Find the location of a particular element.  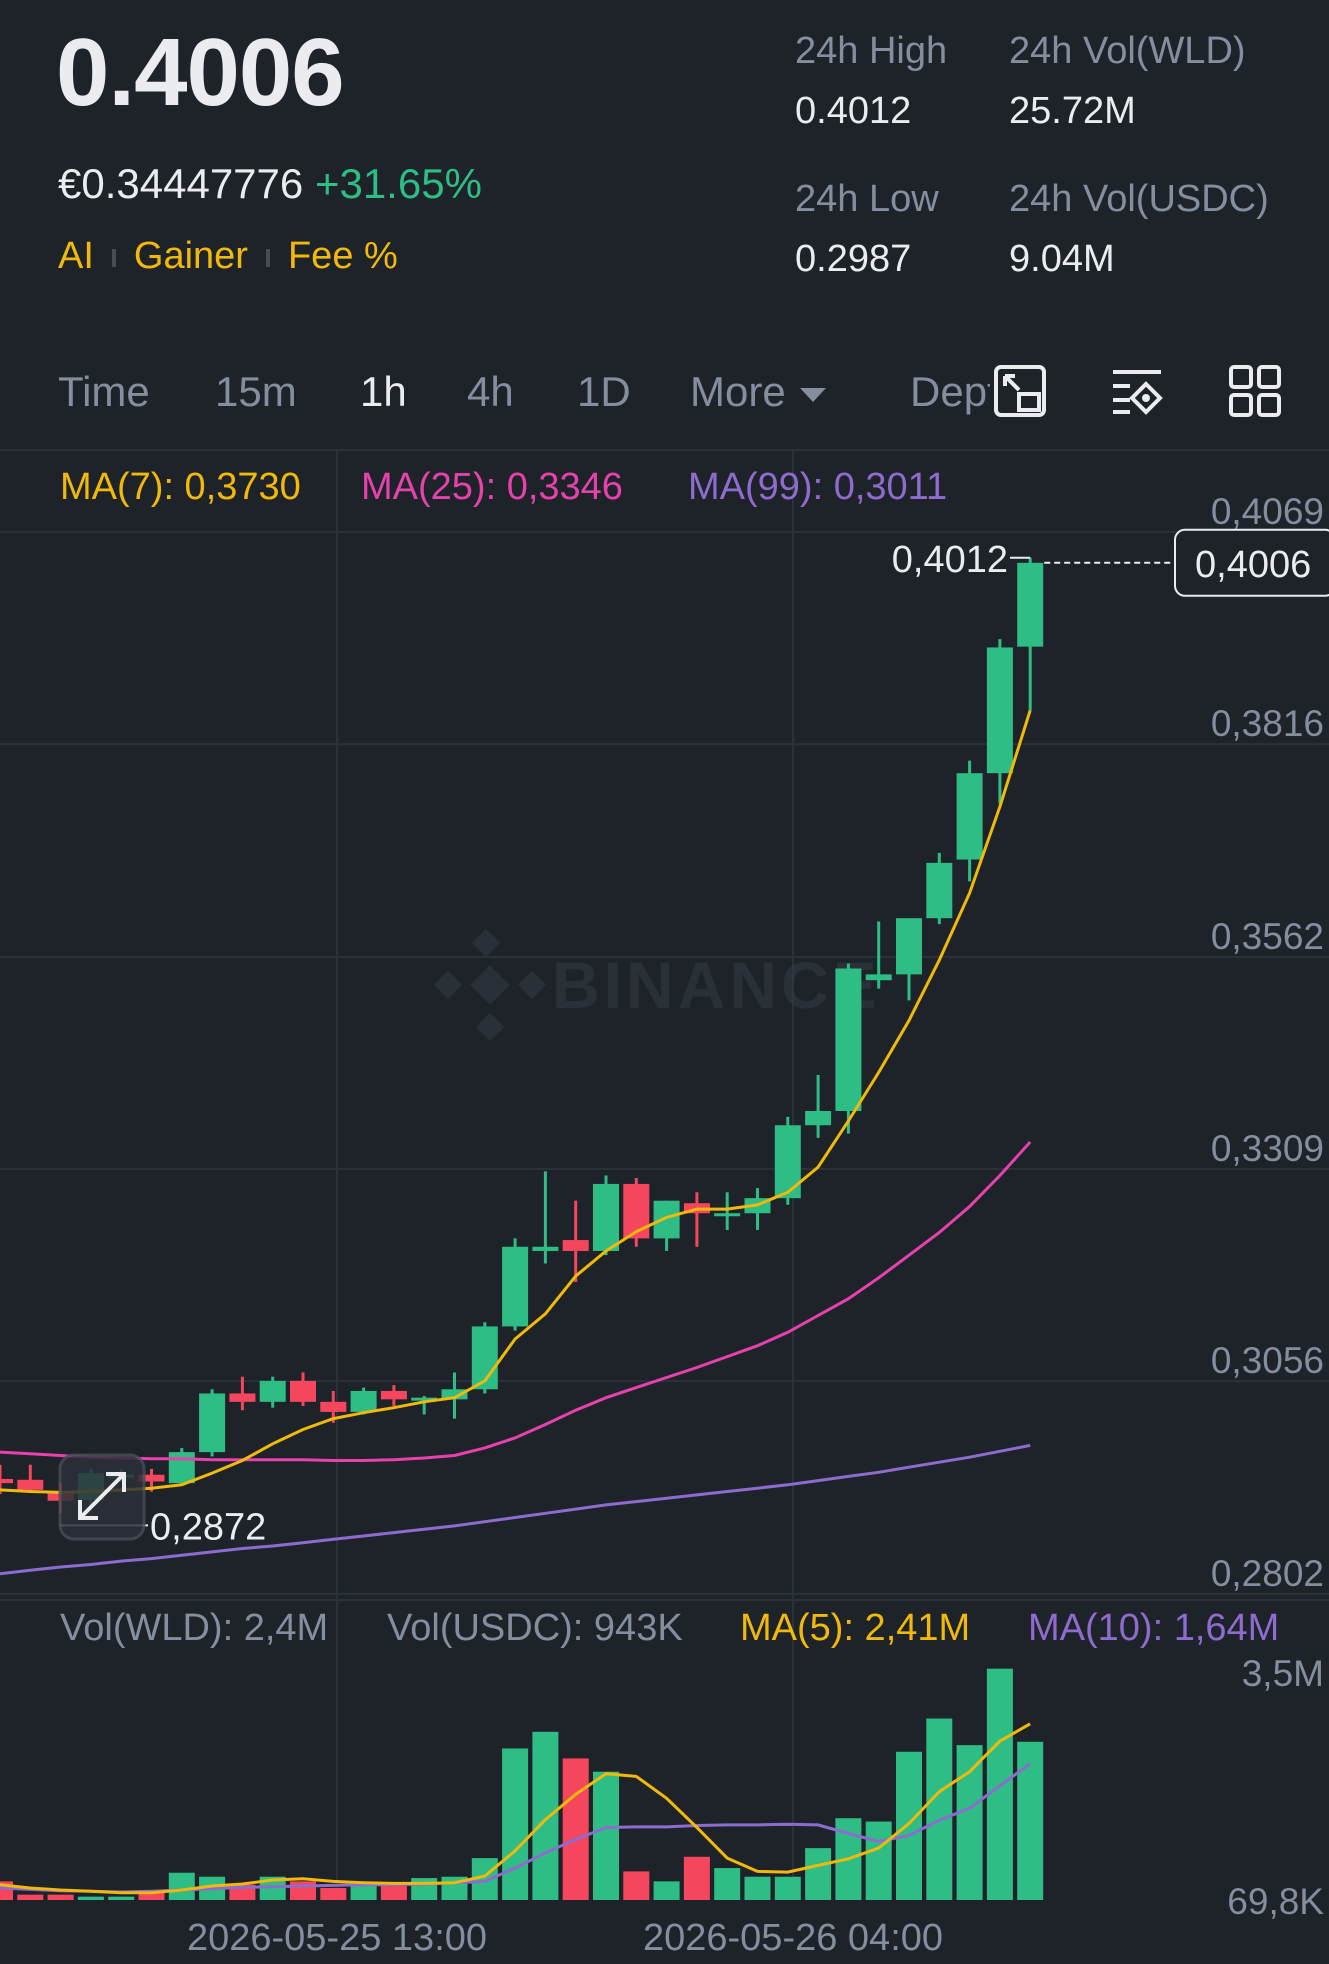

y-tick-label: 0,2802 is located at coordinates (1267, 1573).